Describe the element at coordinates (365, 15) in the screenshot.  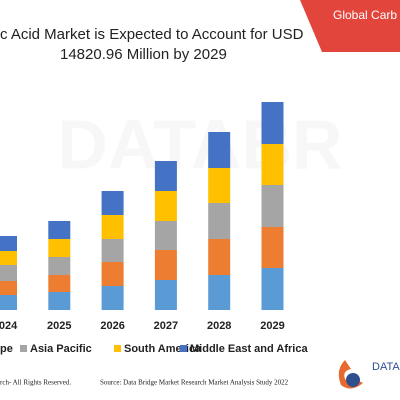
I see `banner-text: Global Carb` at that location.